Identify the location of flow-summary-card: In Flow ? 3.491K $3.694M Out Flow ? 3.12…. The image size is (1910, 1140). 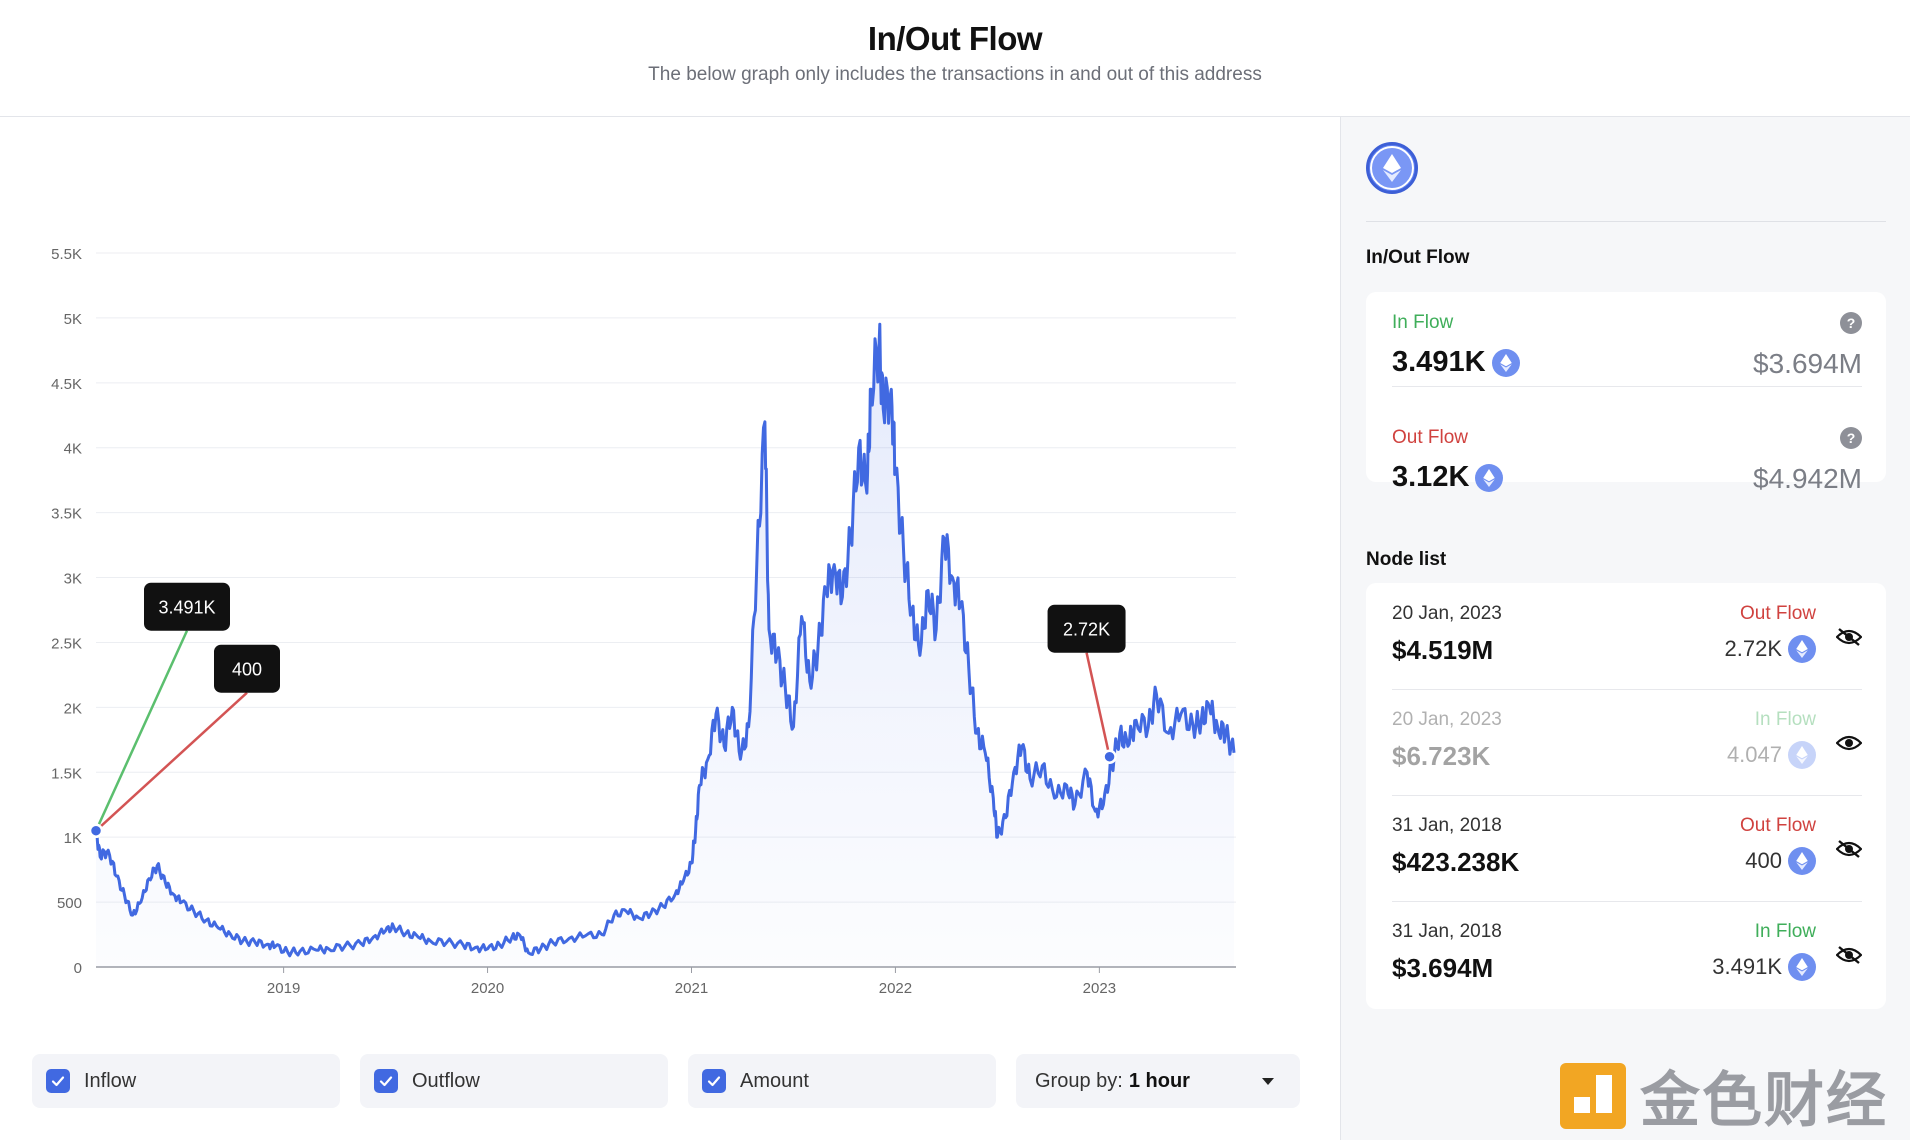
(1626, 393).